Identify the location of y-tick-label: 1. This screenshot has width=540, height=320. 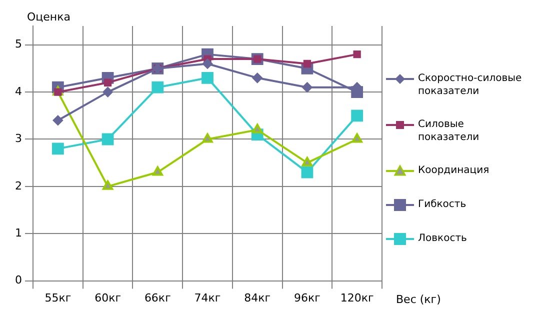
(18, 233).